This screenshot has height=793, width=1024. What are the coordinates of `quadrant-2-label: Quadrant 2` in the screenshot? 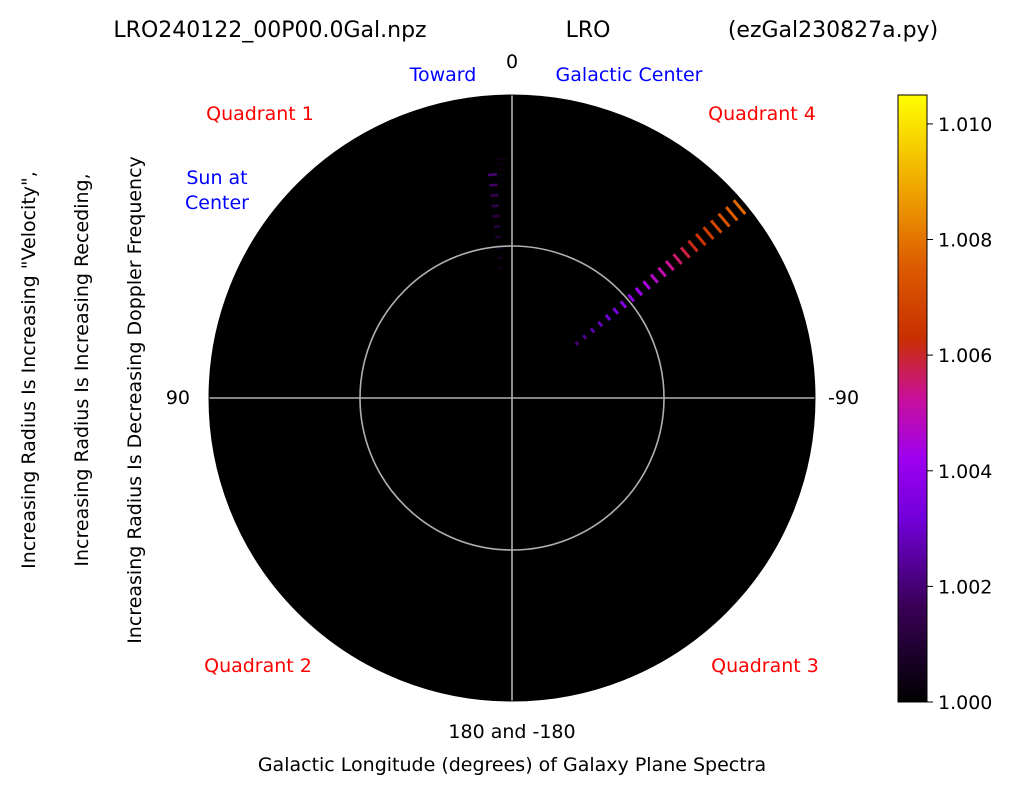 It's located at (258, 666).